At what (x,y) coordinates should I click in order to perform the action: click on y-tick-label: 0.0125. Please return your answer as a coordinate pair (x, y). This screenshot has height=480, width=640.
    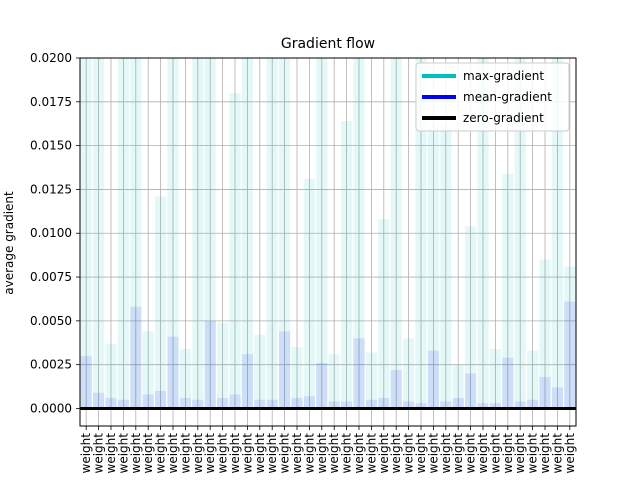
    Looking at the image, I should click on (51, 189).